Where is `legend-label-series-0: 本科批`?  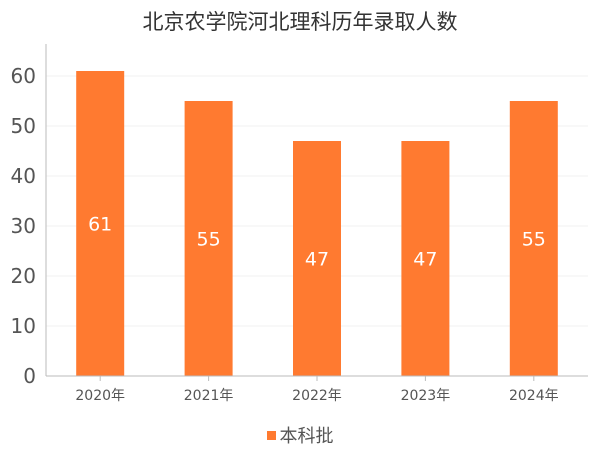 legend-label-series-0: 本科批 is located at coordinates (306, 436).